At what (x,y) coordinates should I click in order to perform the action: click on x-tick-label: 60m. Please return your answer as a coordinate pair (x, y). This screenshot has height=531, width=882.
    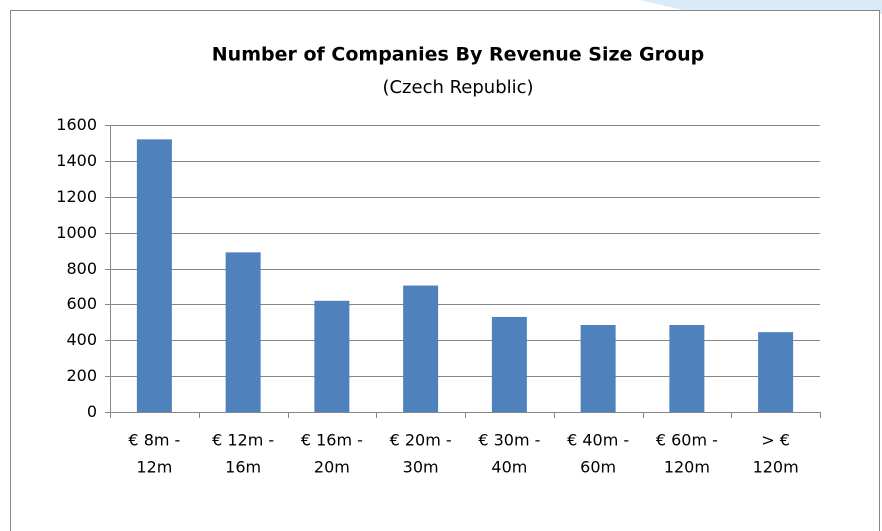
    Looking at the image, I should click on (598, 467).